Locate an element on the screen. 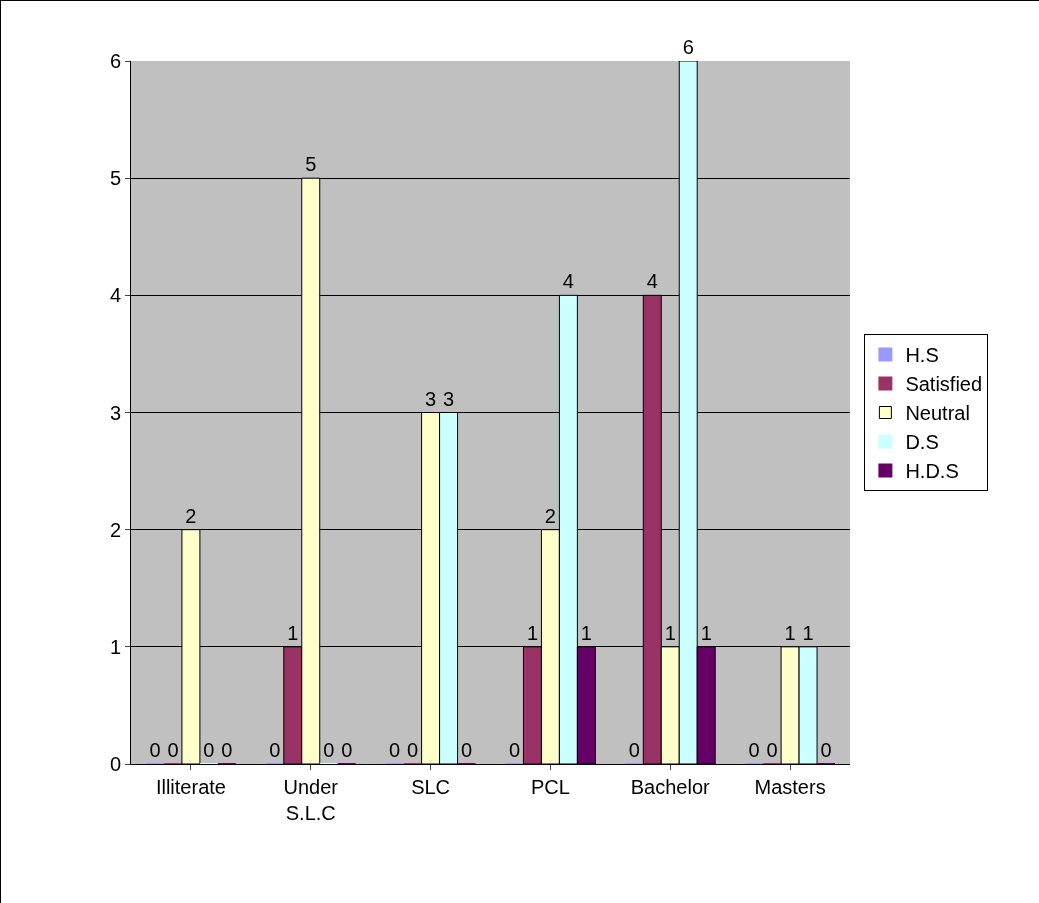 Image resolution: width=1039 pixels, height=903 pixels. y-tick-label: 1 is located at coordinates (115, 646).